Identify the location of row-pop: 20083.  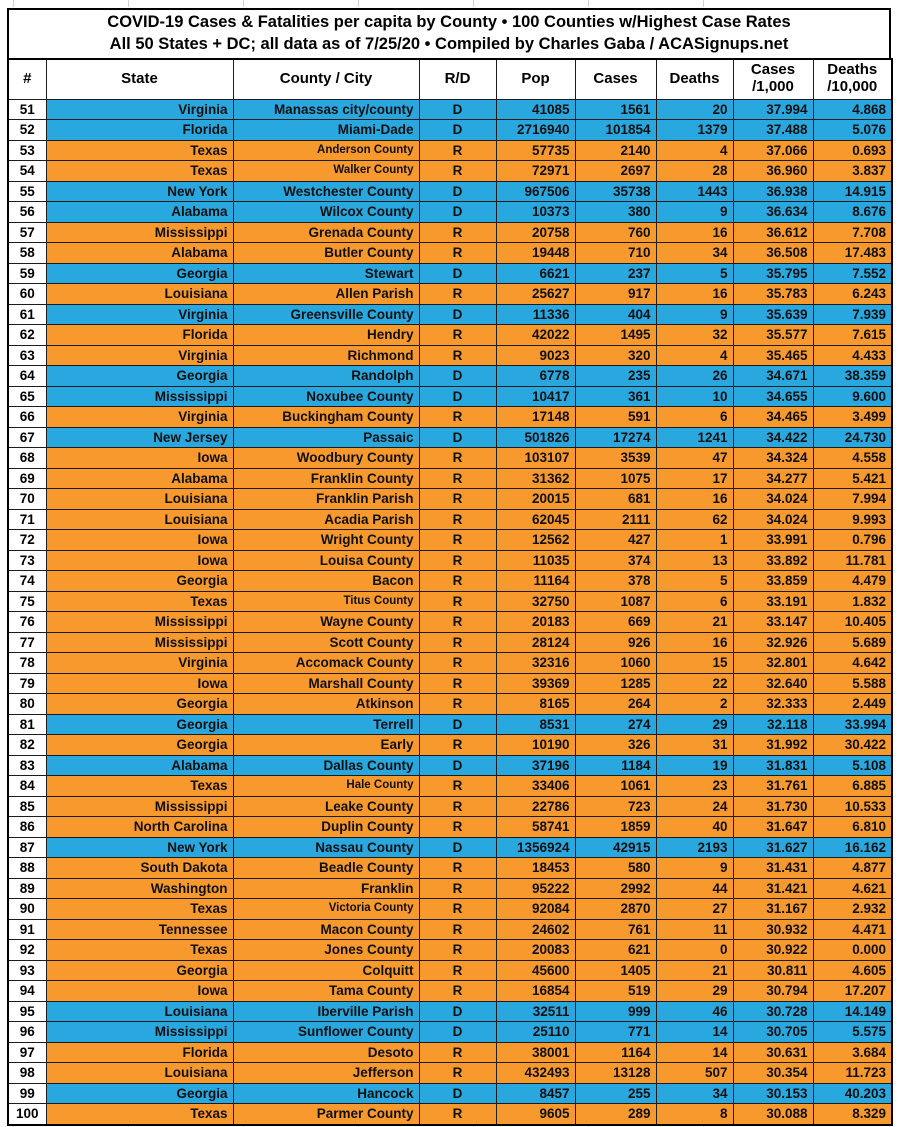
(535, 950).